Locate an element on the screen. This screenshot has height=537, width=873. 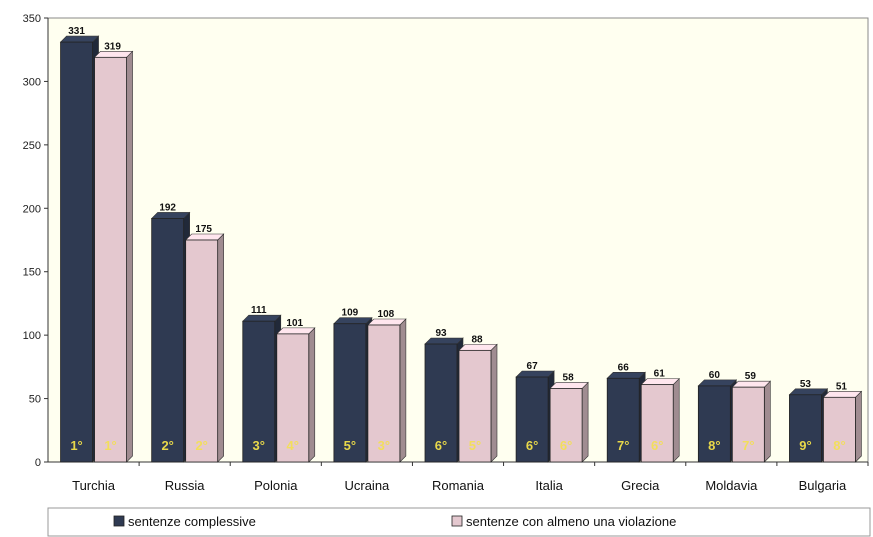
category-label: Ucraina is located at coordinates (367, 485).